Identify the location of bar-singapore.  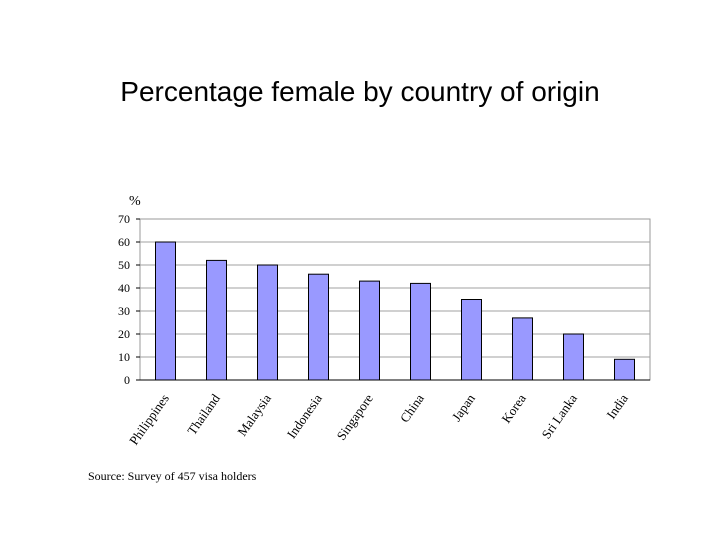
(369, 330).